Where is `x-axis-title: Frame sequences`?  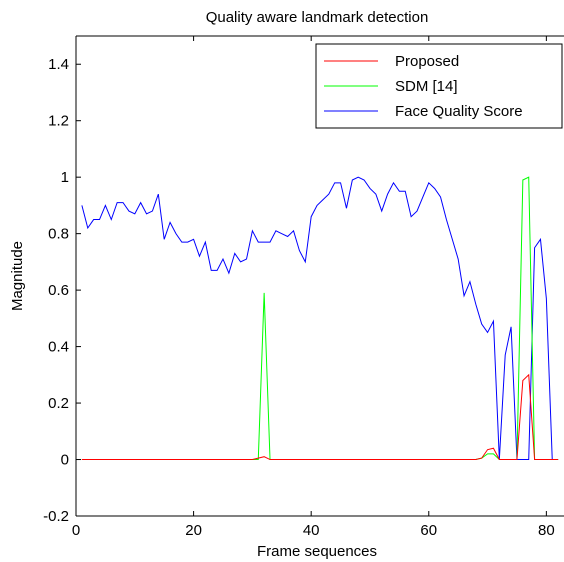
x-axis-title: Frame sequences is located at coordinates (317, 551).